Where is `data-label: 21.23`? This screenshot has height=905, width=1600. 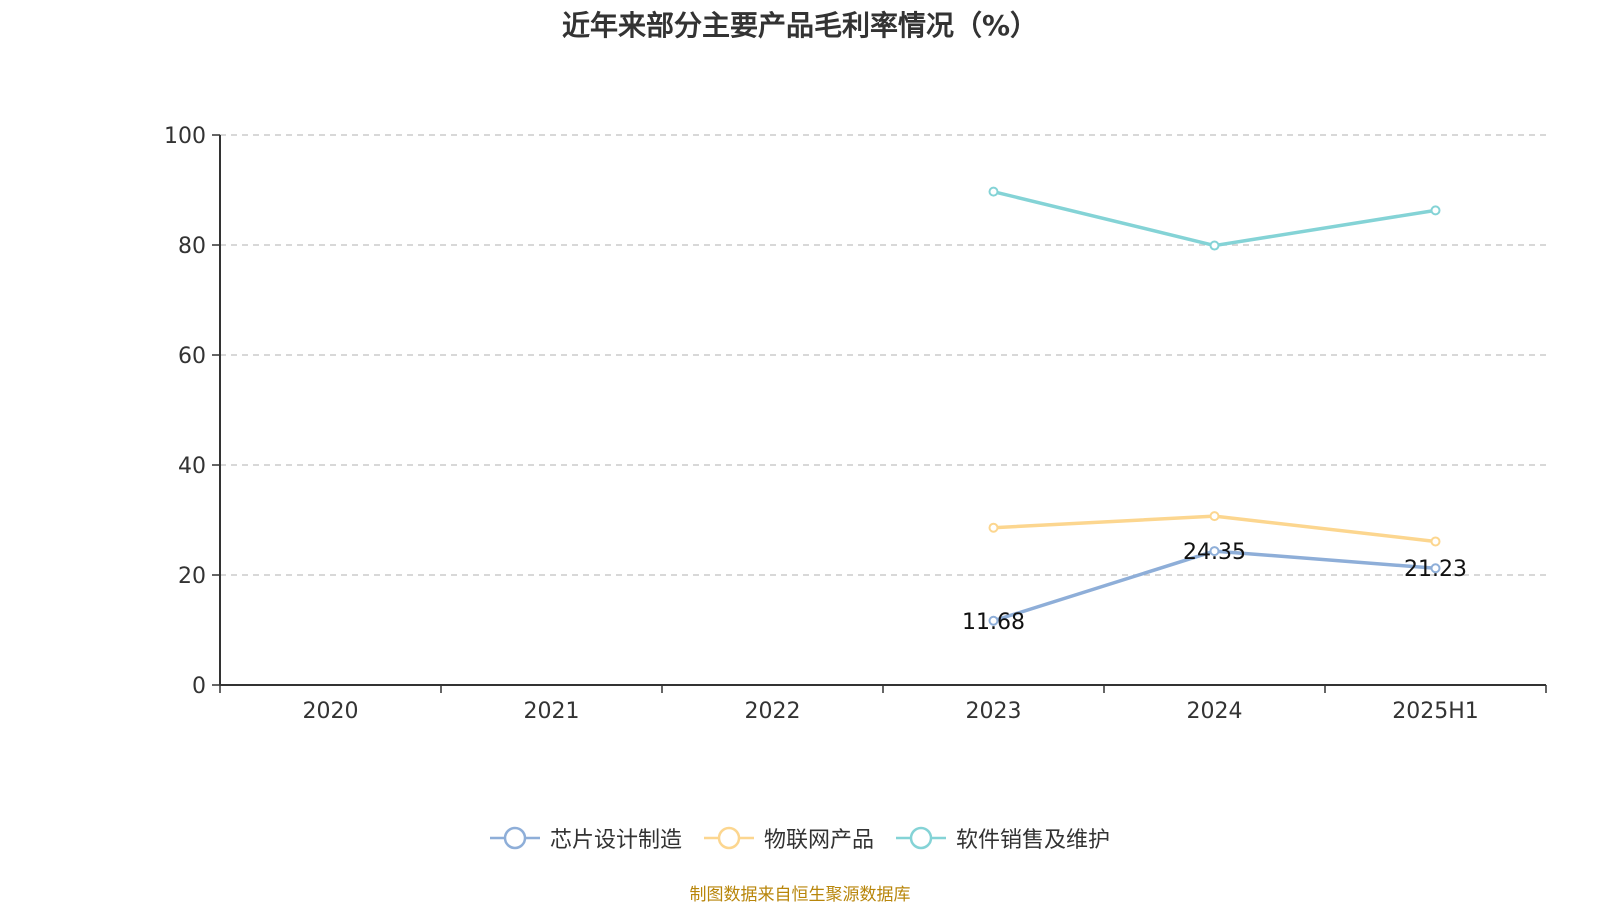 data-label: 21.23 is located at coordinates (1435, 569).